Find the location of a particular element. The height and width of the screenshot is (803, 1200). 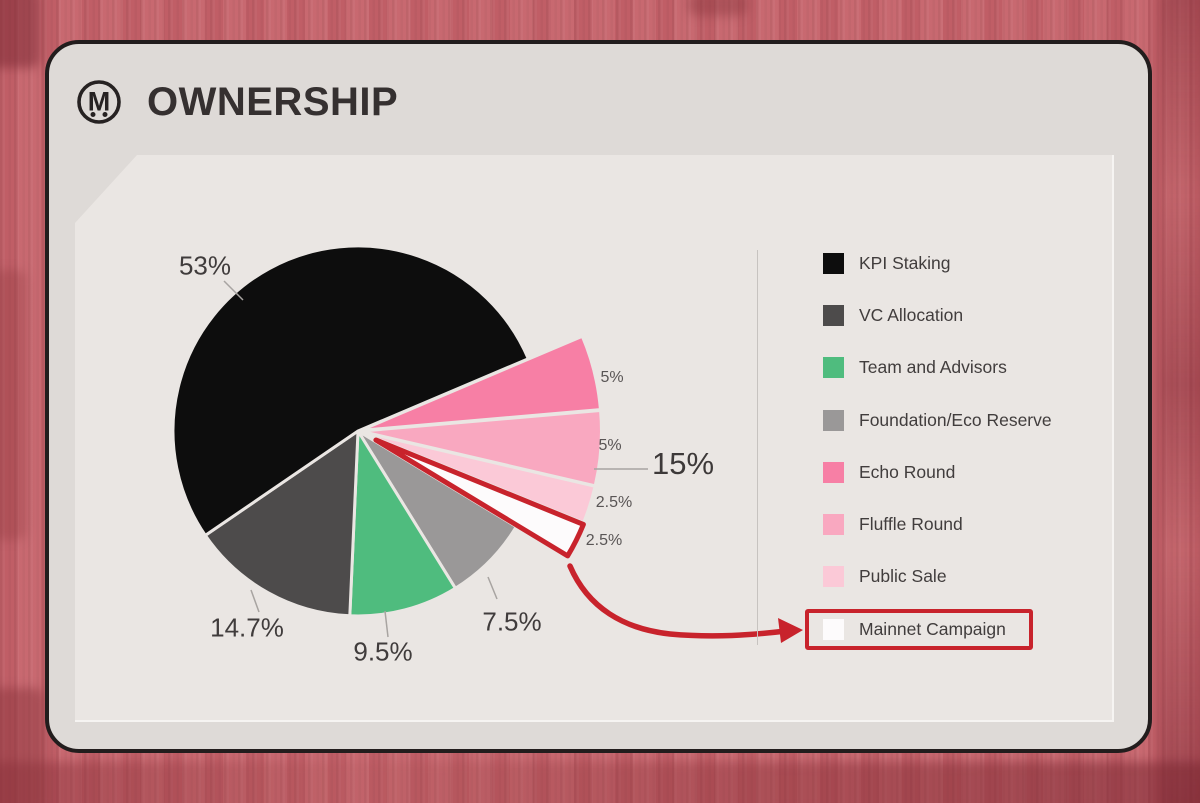

legend-item-kpi-staking: KPI Staking is located at coordinates (937, 263).